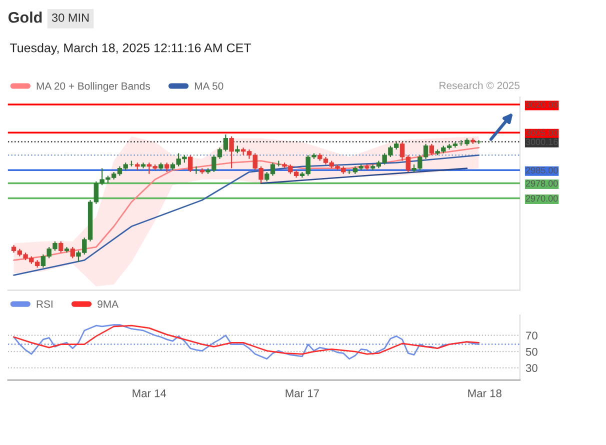 This screenshot has width=606, height=445. What do you see at coordinates (532, 336) in the screenshot?
I see `y-tick-label: 70` at bounding box center [532, 336].